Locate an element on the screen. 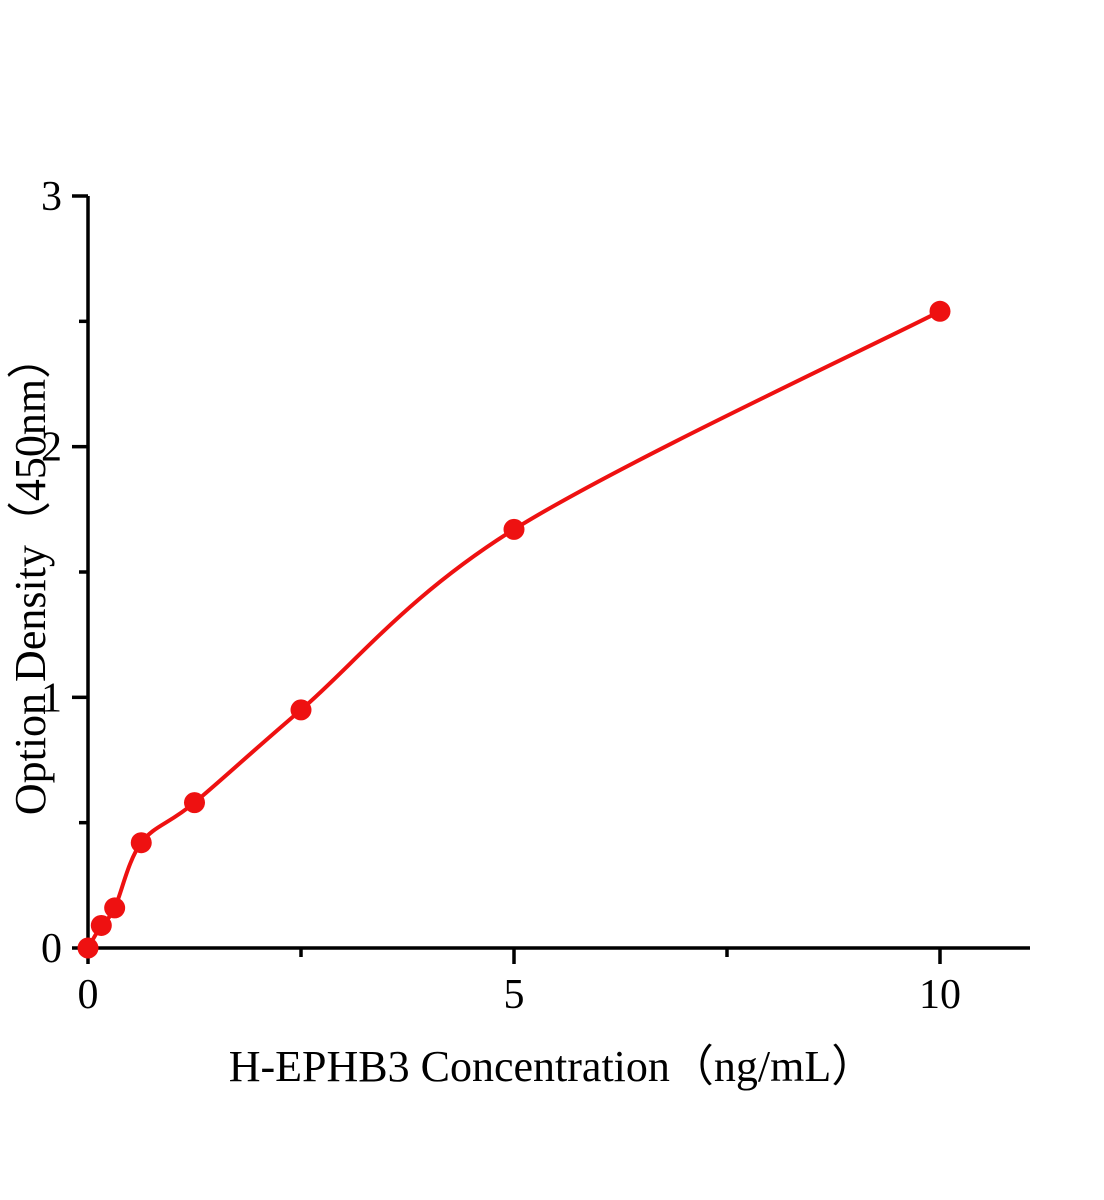 The width and height of the screenshot is (1104, 1200). x-axis-title: H-EPHB3 Concentration（ng/mL） is located at coordinates (552, 1066).